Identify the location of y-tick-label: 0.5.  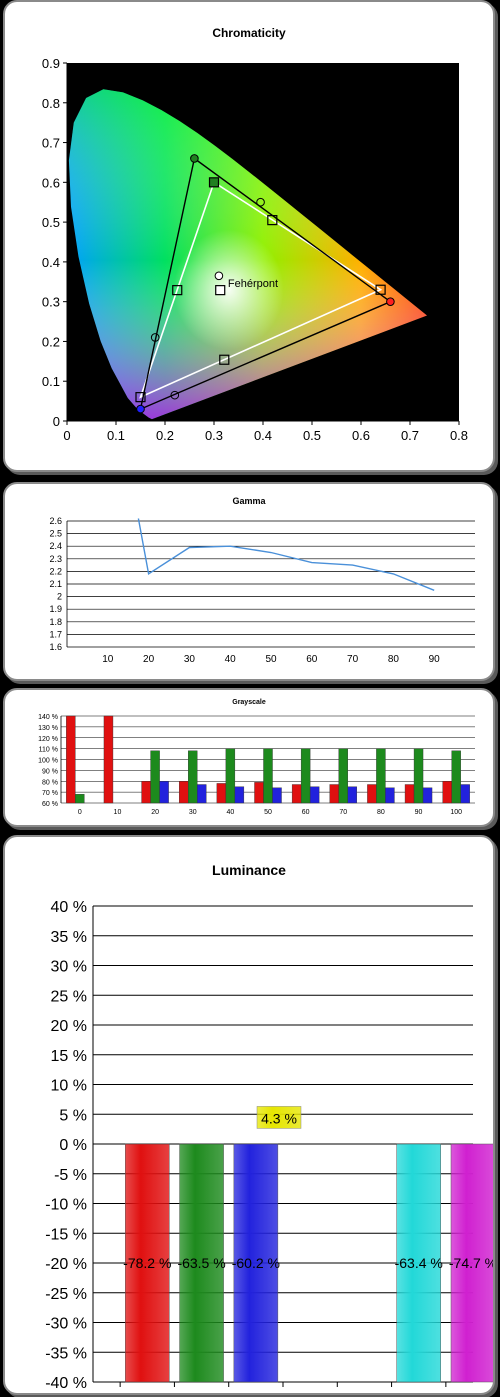
(51, 222).